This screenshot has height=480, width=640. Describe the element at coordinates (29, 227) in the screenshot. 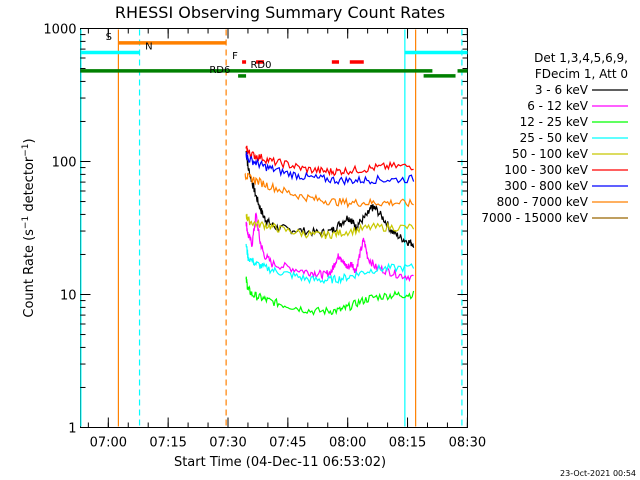

I see `y-axis-label: Count Rate (s−1 detector−1)` at that location.